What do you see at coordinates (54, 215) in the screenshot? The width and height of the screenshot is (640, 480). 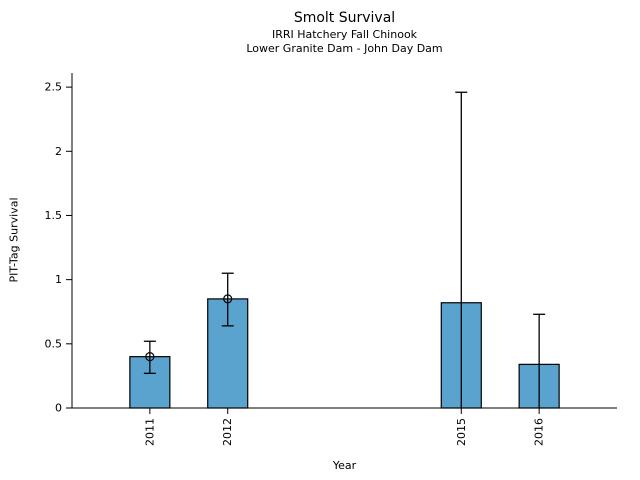 I see `y-tick-label-1.5: 1.5` at bounding box center [54, 215].